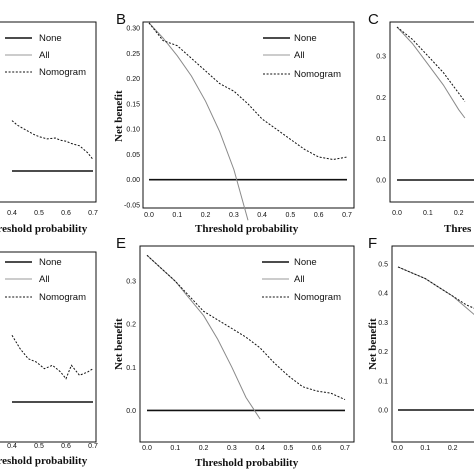 The width and height of the screenshot is (474, 474). Describe the element at coordinates (133, 79) in the screenshot. I see `y-tick-label: 0.20` at that location.